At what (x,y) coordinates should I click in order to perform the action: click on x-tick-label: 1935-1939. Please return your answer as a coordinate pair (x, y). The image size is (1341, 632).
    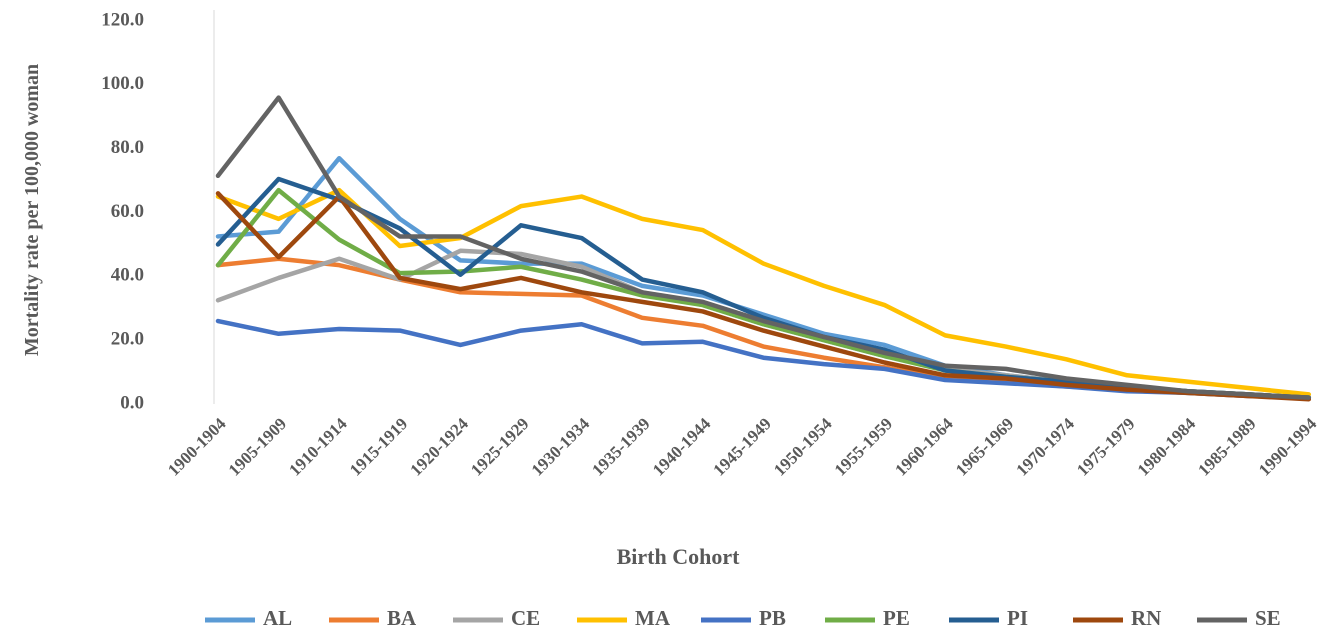
    Looking at the image, I should click on (621, 447).